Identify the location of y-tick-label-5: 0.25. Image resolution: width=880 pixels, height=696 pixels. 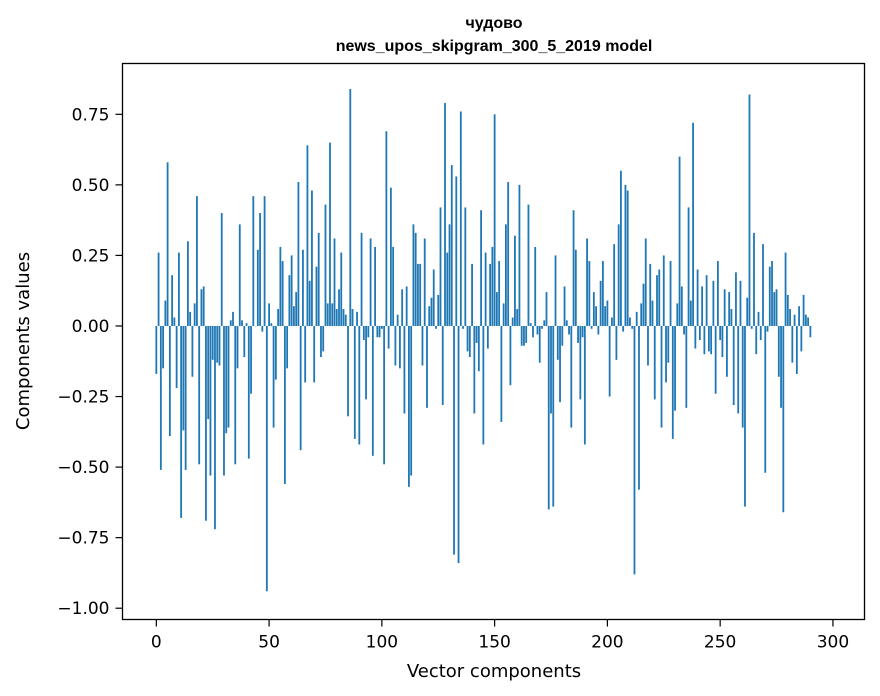
(91, 256).